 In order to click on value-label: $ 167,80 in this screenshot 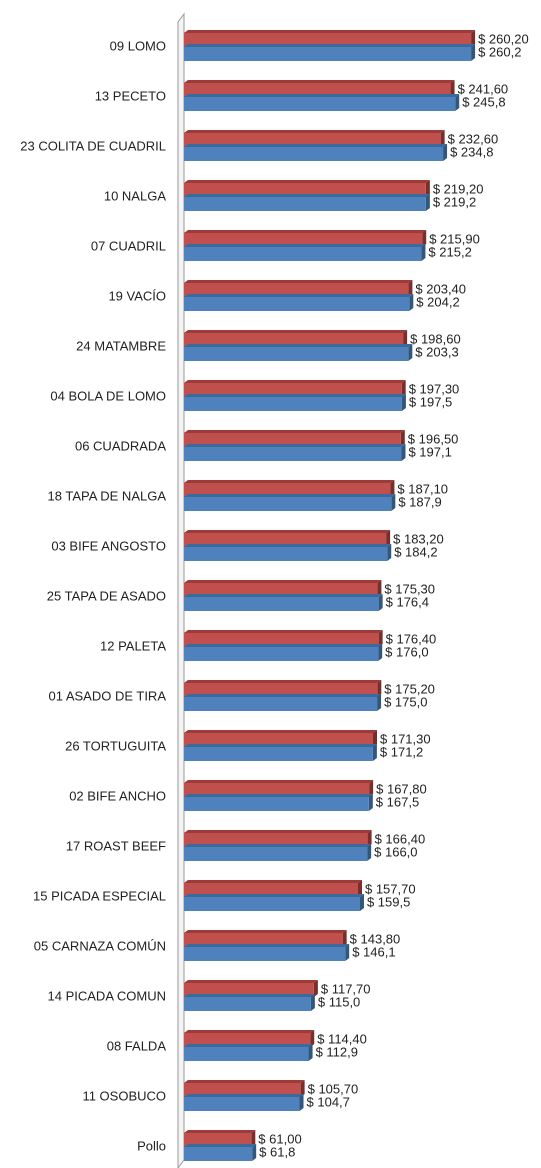, I will do `click(401, 788)`.